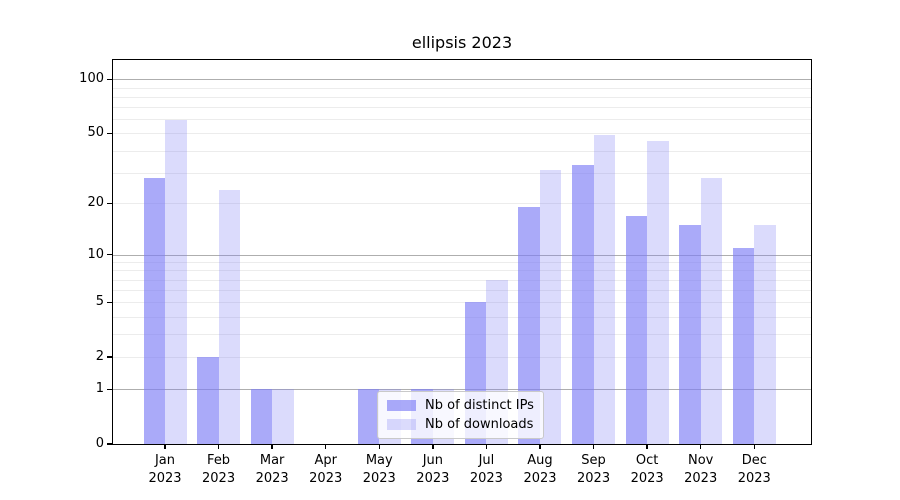 This screenshot has height=500, width=900. I want to click on x-tick-label-dec: Dec 2023, so click(754, 469).